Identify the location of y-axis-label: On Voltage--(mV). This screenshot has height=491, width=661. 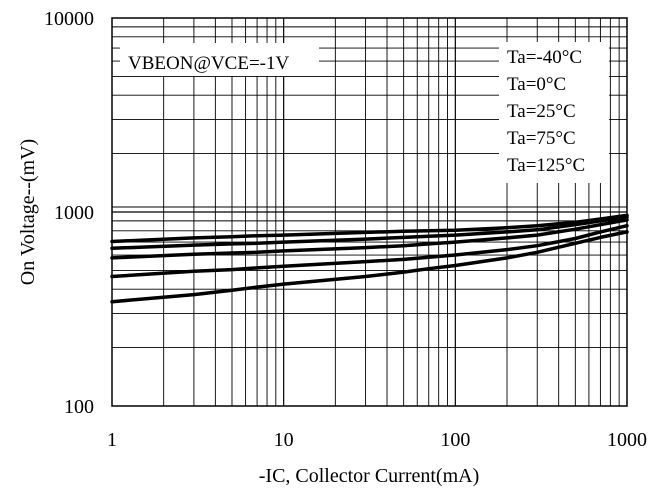
(28, 212).